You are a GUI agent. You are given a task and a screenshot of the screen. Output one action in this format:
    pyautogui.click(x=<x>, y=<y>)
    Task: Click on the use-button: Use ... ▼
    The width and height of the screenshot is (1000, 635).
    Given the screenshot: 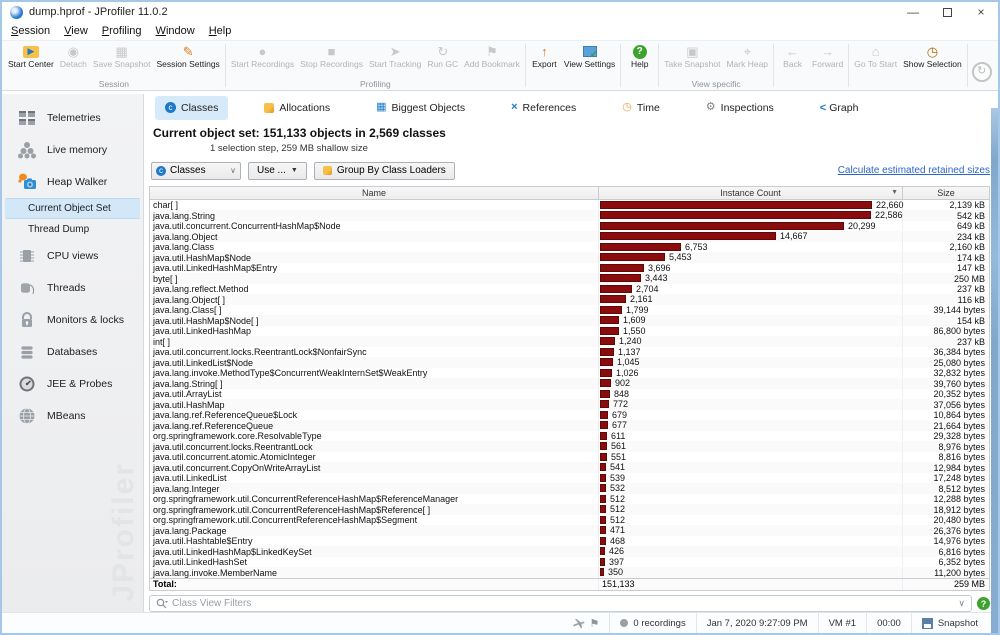 What is the action you would take?
    pyautogui.click(x=277, y=170)
    